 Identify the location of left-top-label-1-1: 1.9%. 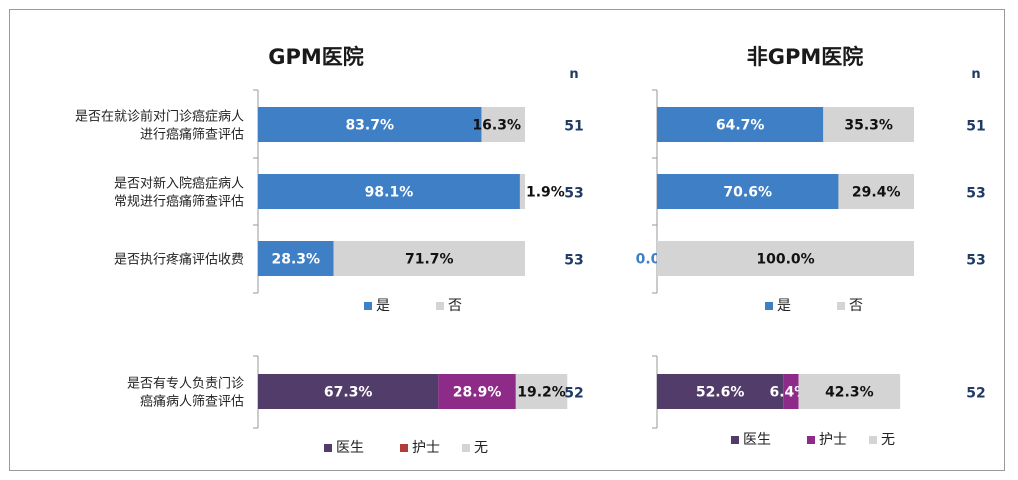
(545, 193).